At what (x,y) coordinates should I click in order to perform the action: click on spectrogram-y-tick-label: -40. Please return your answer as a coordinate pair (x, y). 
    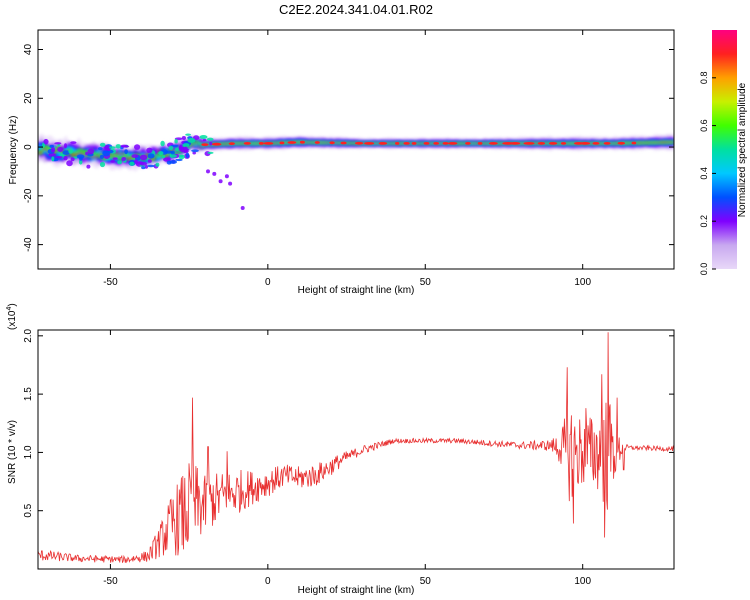
    Looking at the image, I should click on (28, 244).